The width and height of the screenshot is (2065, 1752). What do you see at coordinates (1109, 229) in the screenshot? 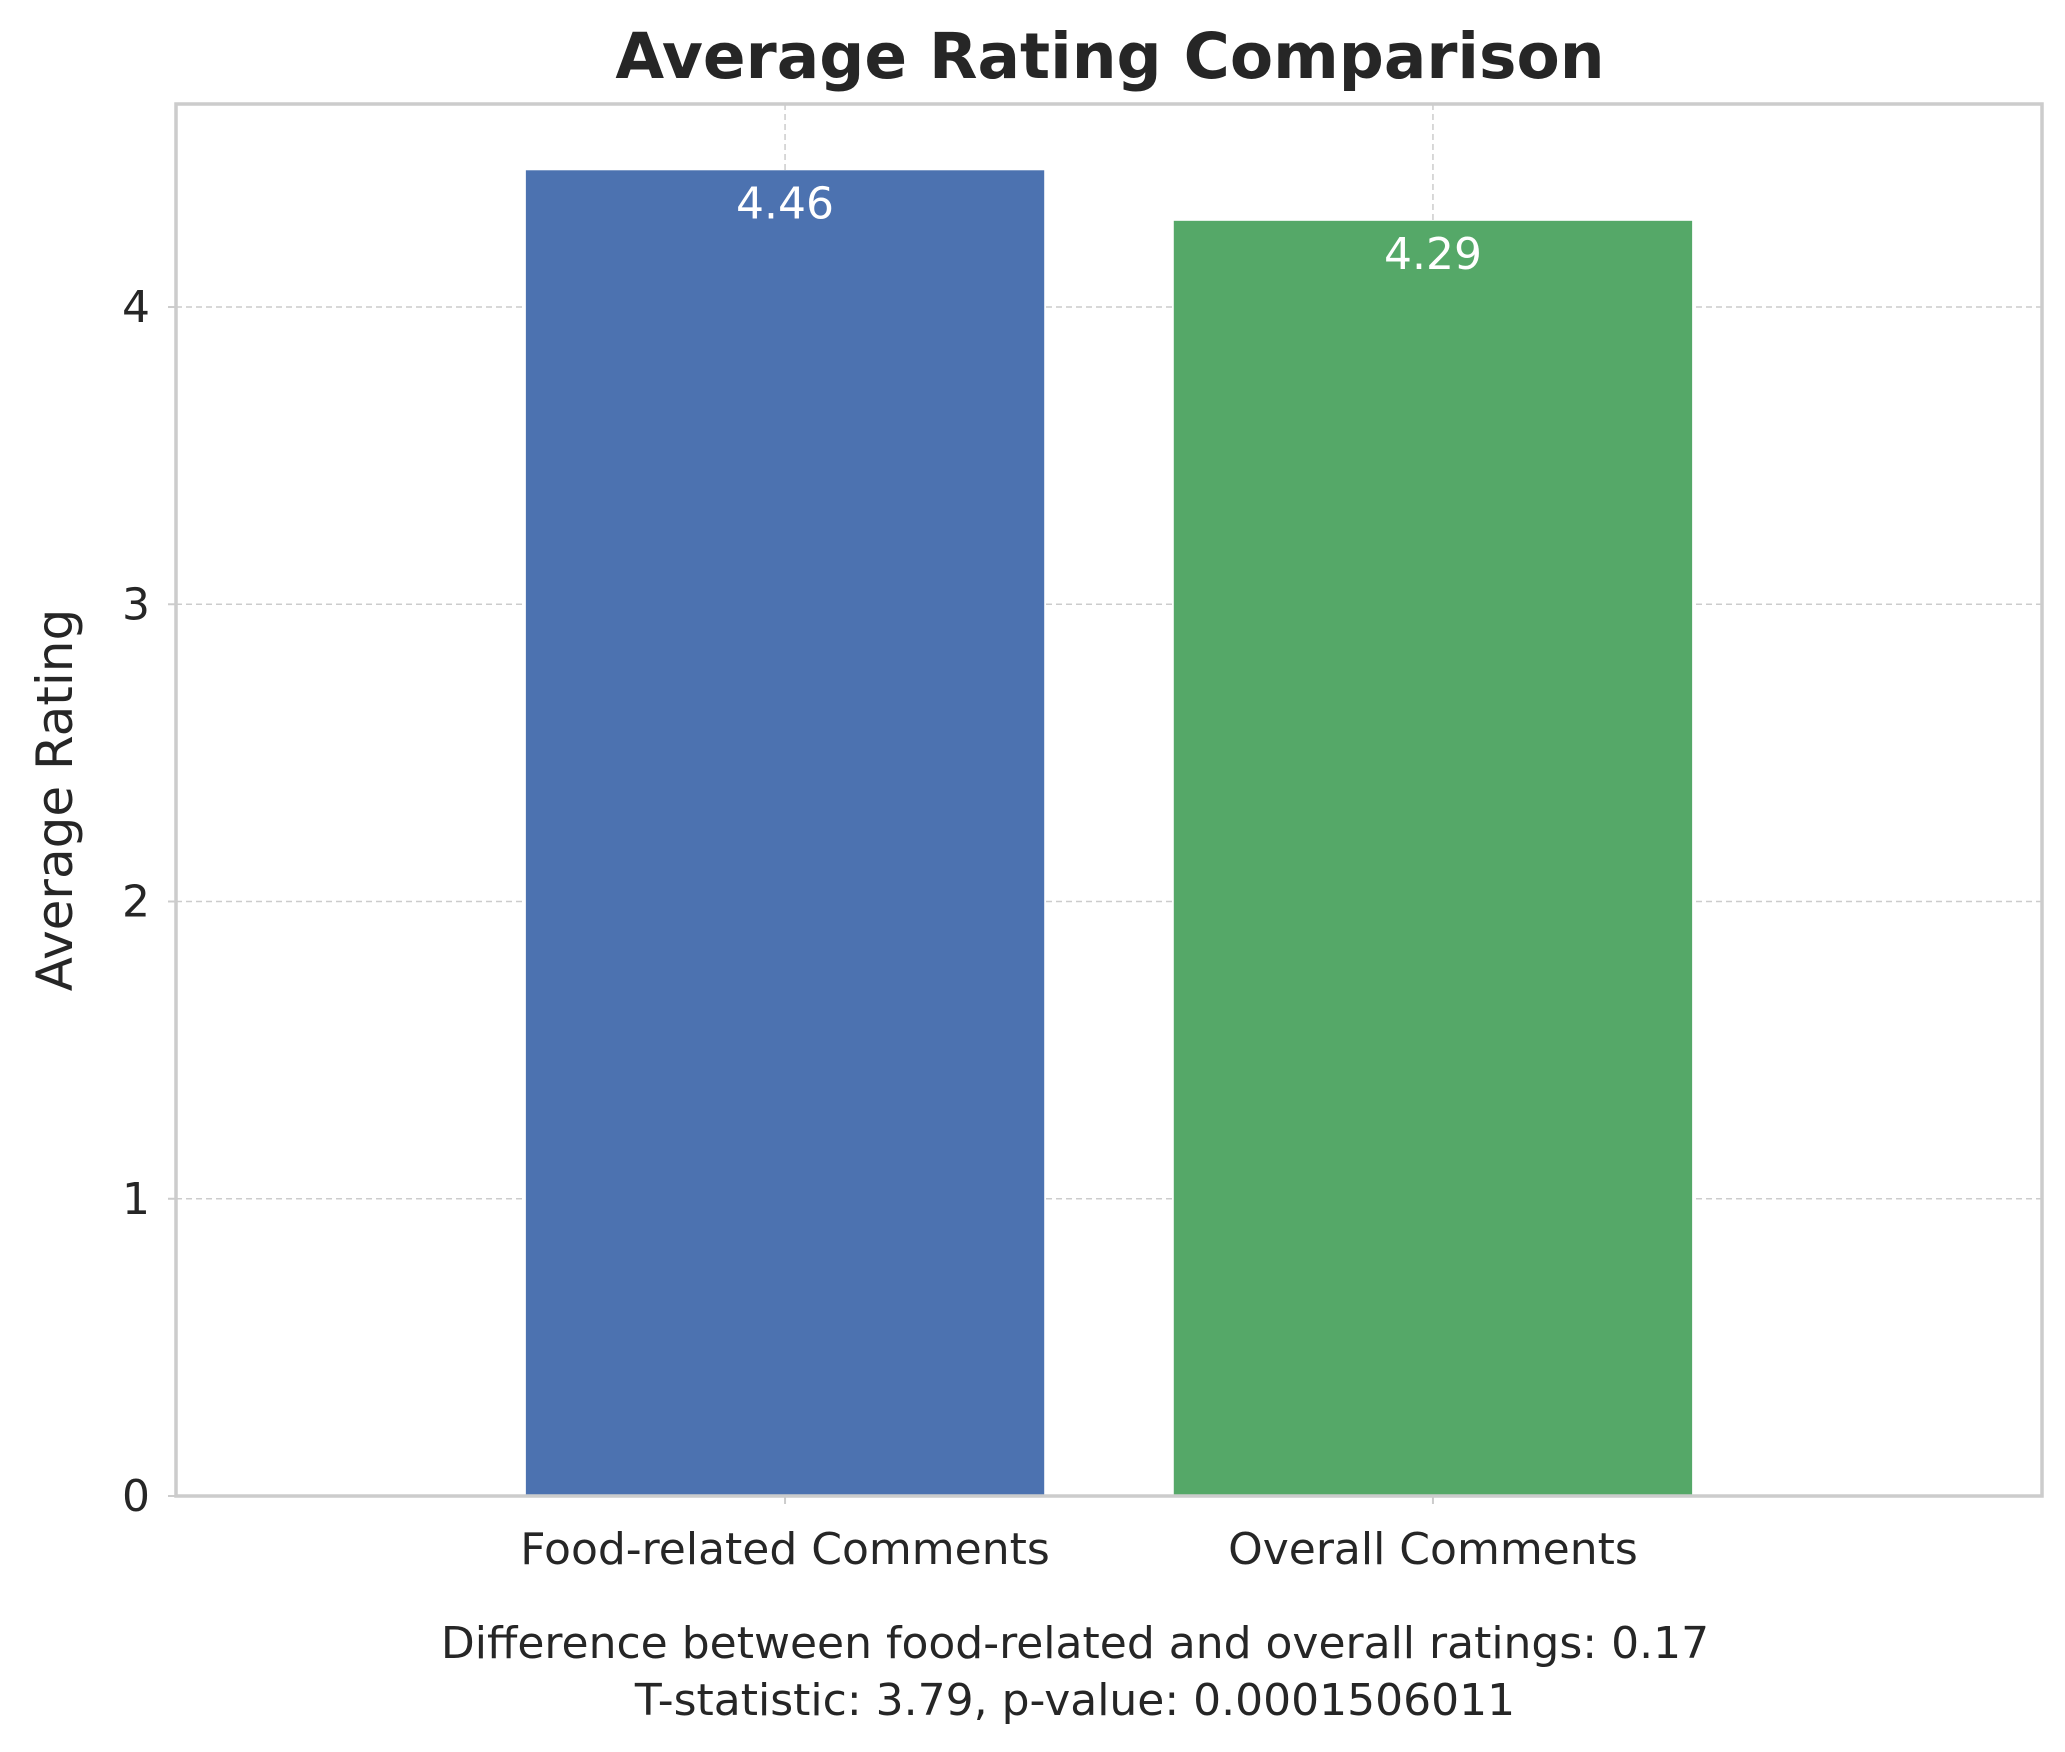
I see `bar-value-labels: 4.46 4.29` at bounding box center [1109, 229].